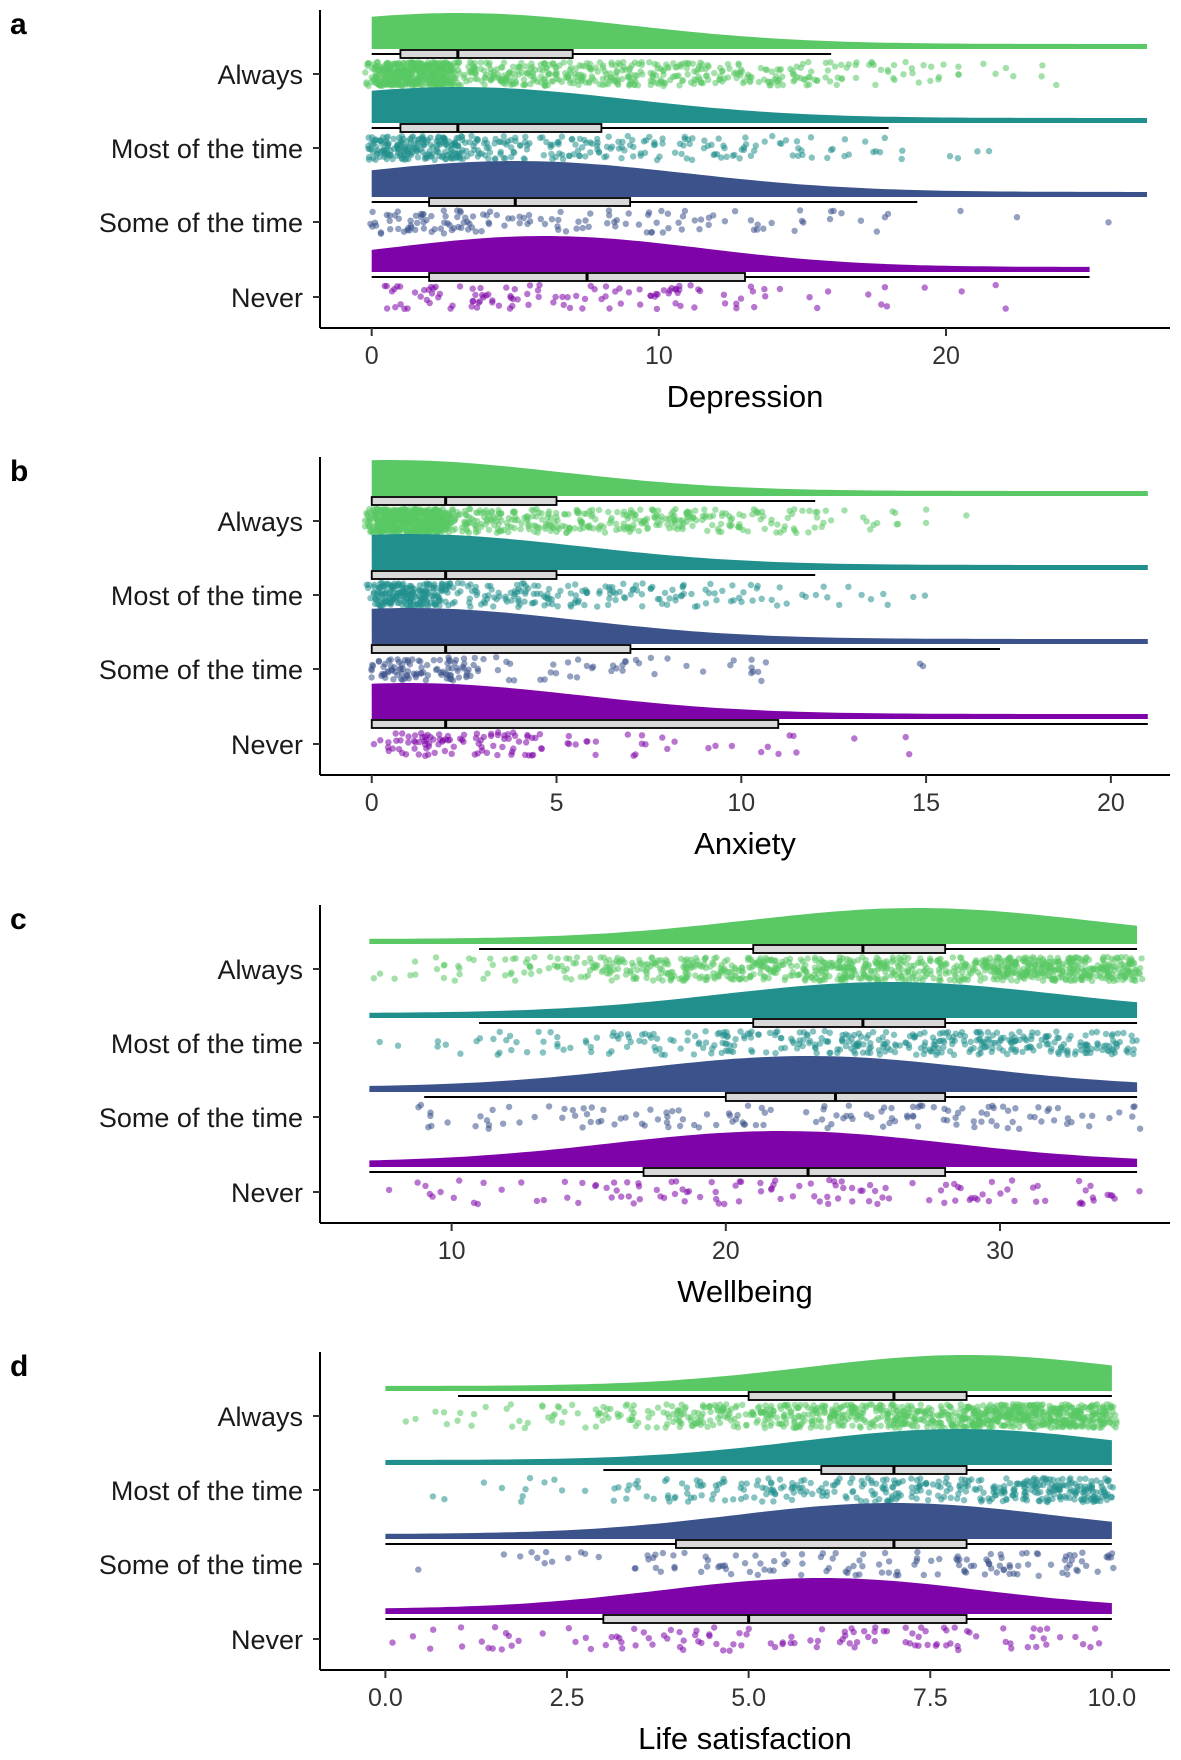 The height and width of the screenshot is (1760, 1181). I want to click on x-axis-title: Life satisfaction, so click(745, 1738).